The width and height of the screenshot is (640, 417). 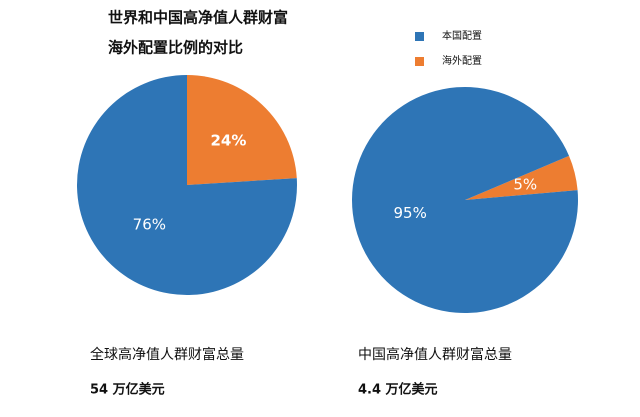 What do you see at coordinates (398, 390) in the screenshot?
I see `total: 4.4 万亿美元` at bounding box center [398, 390].